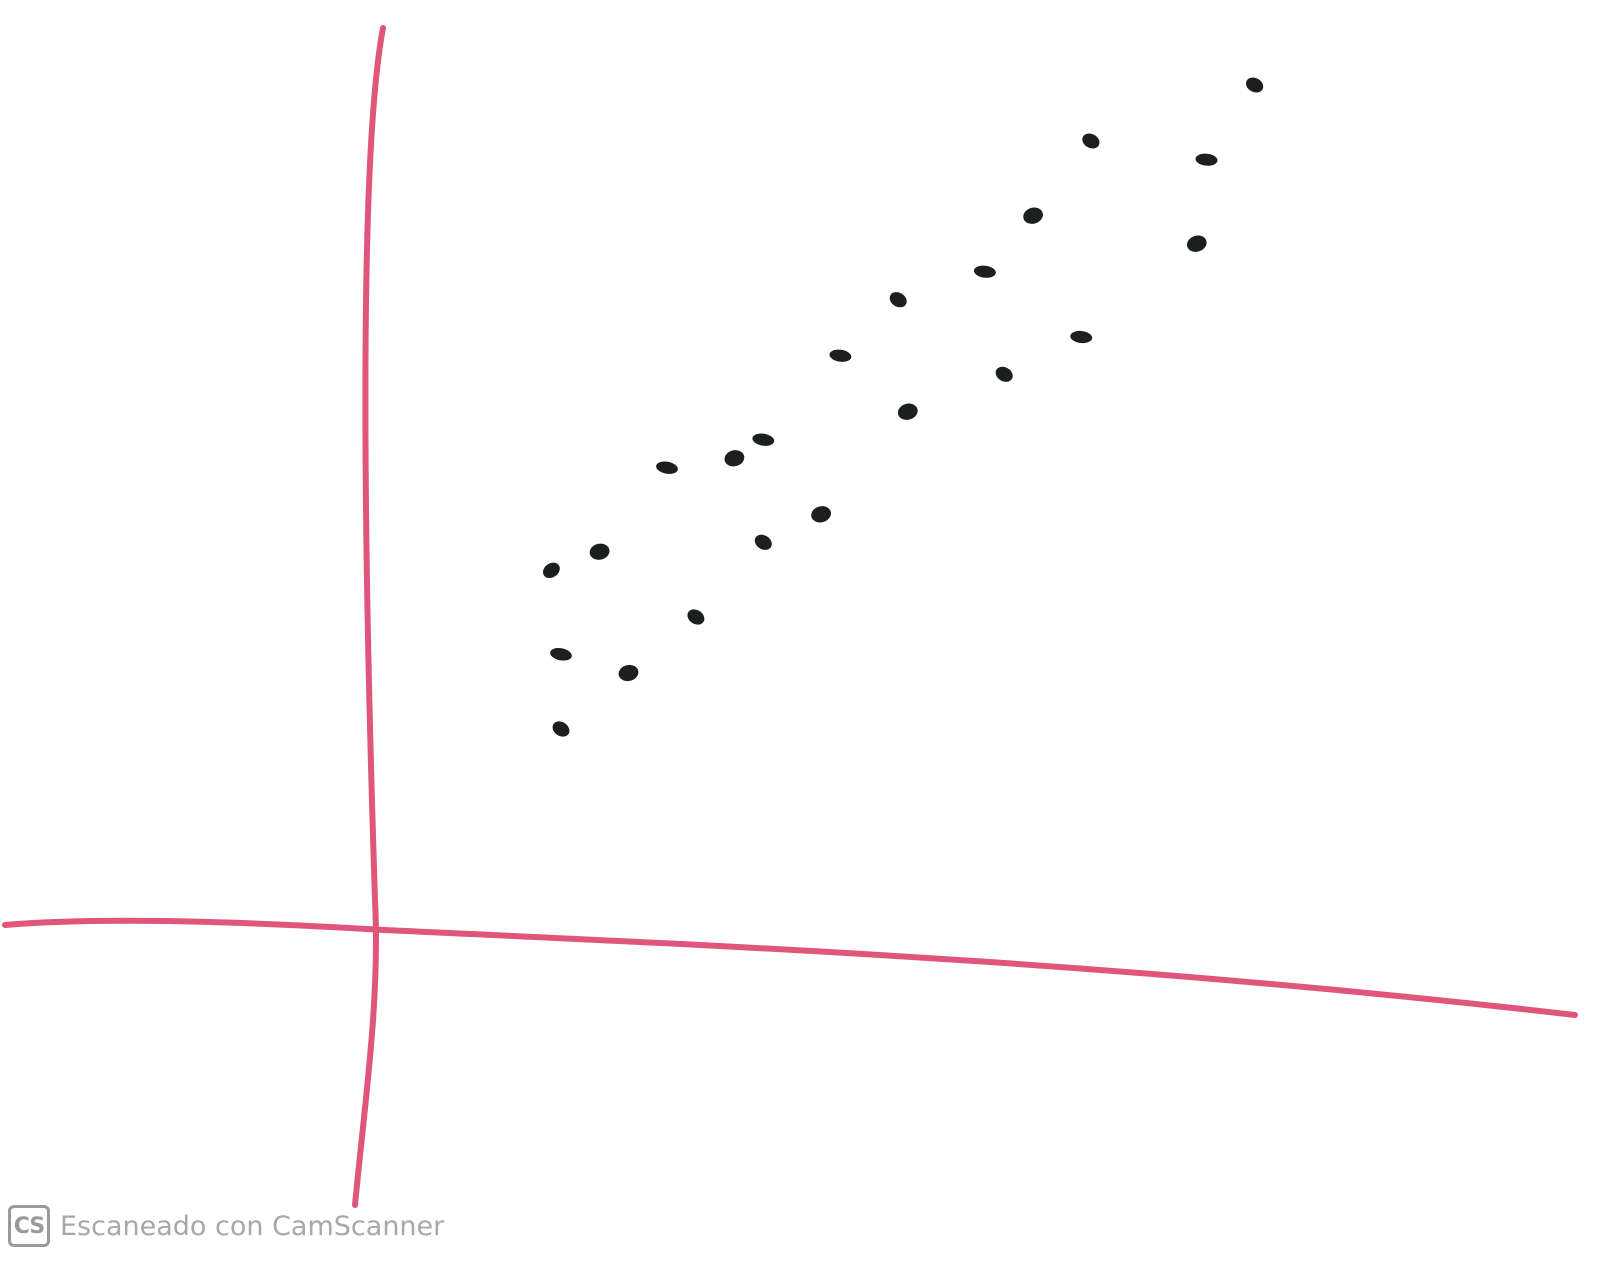 This screenshot has height=1279, width=1600. I want to click on y-axis, so click(369, 616).